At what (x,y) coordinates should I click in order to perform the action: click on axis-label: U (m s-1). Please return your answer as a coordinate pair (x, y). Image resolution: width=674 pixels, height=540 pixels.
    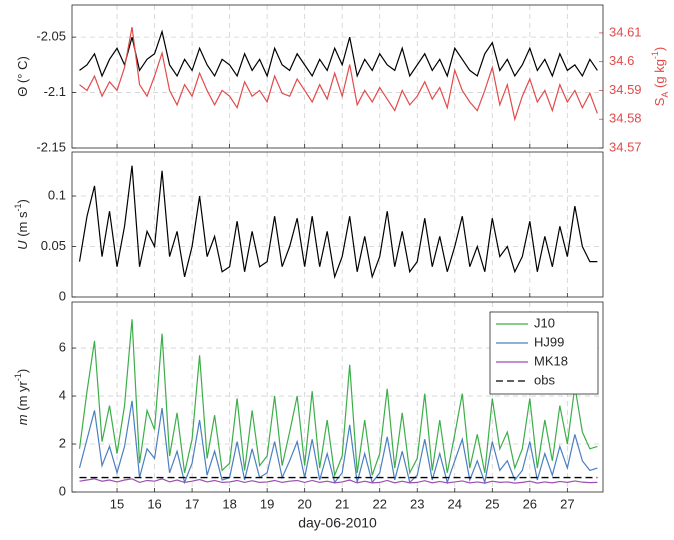
    Looking at the image, I should click on (21, 224).